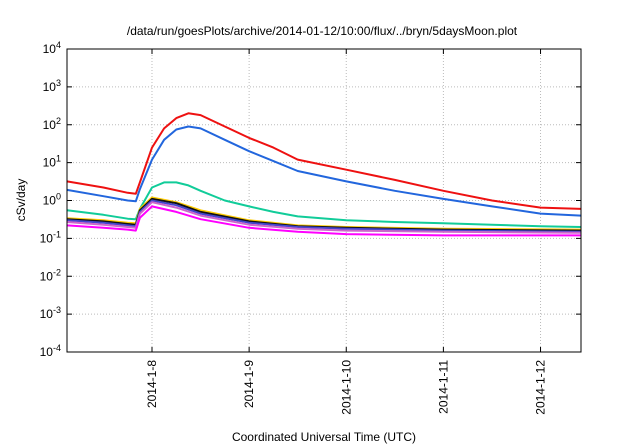 The height and width of the screenshot is (448, 640). What do you see at coordinates (346, 387) in the screenshot?
I see `x-tick-label: 2014-1-10` at bounding box center [346, 387].